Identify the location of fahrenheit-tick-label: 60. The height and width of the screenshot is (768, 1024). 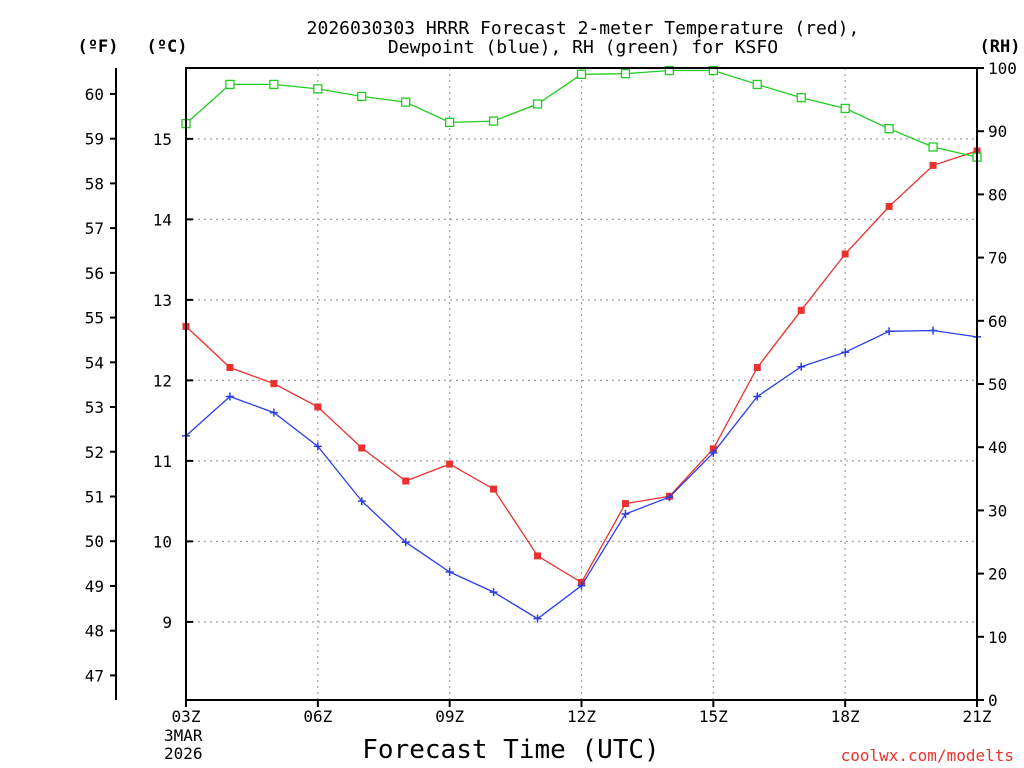
(94, 94).